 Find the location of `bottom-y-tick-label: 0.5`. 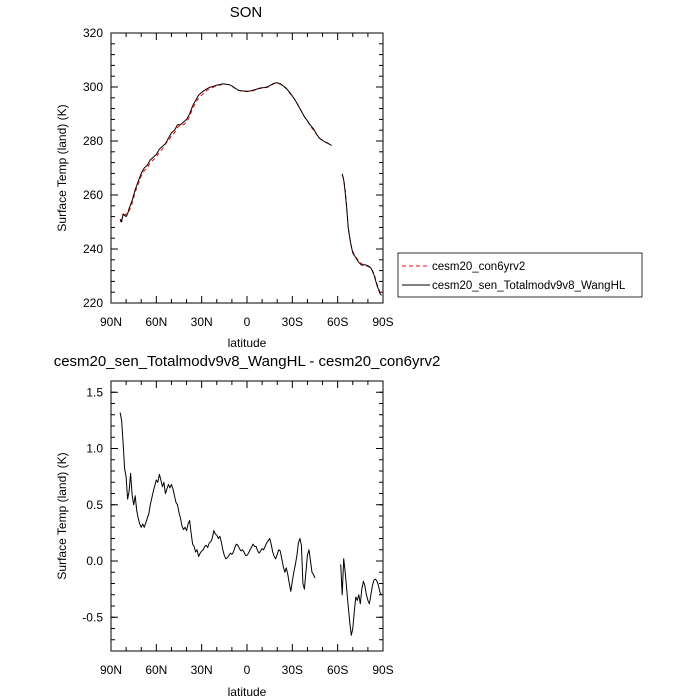

bottom-y-tick-label: 0.5 is located at coordinates (94, 505).